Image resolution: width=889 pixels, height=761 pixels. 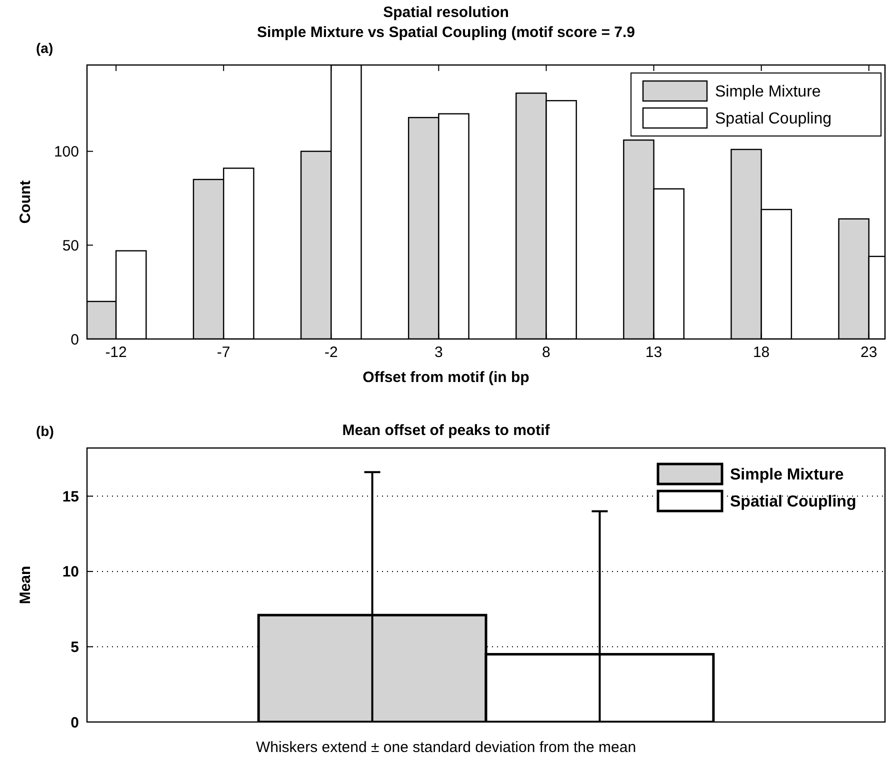 I want to click on text: (b), so click(x=45, y=431).